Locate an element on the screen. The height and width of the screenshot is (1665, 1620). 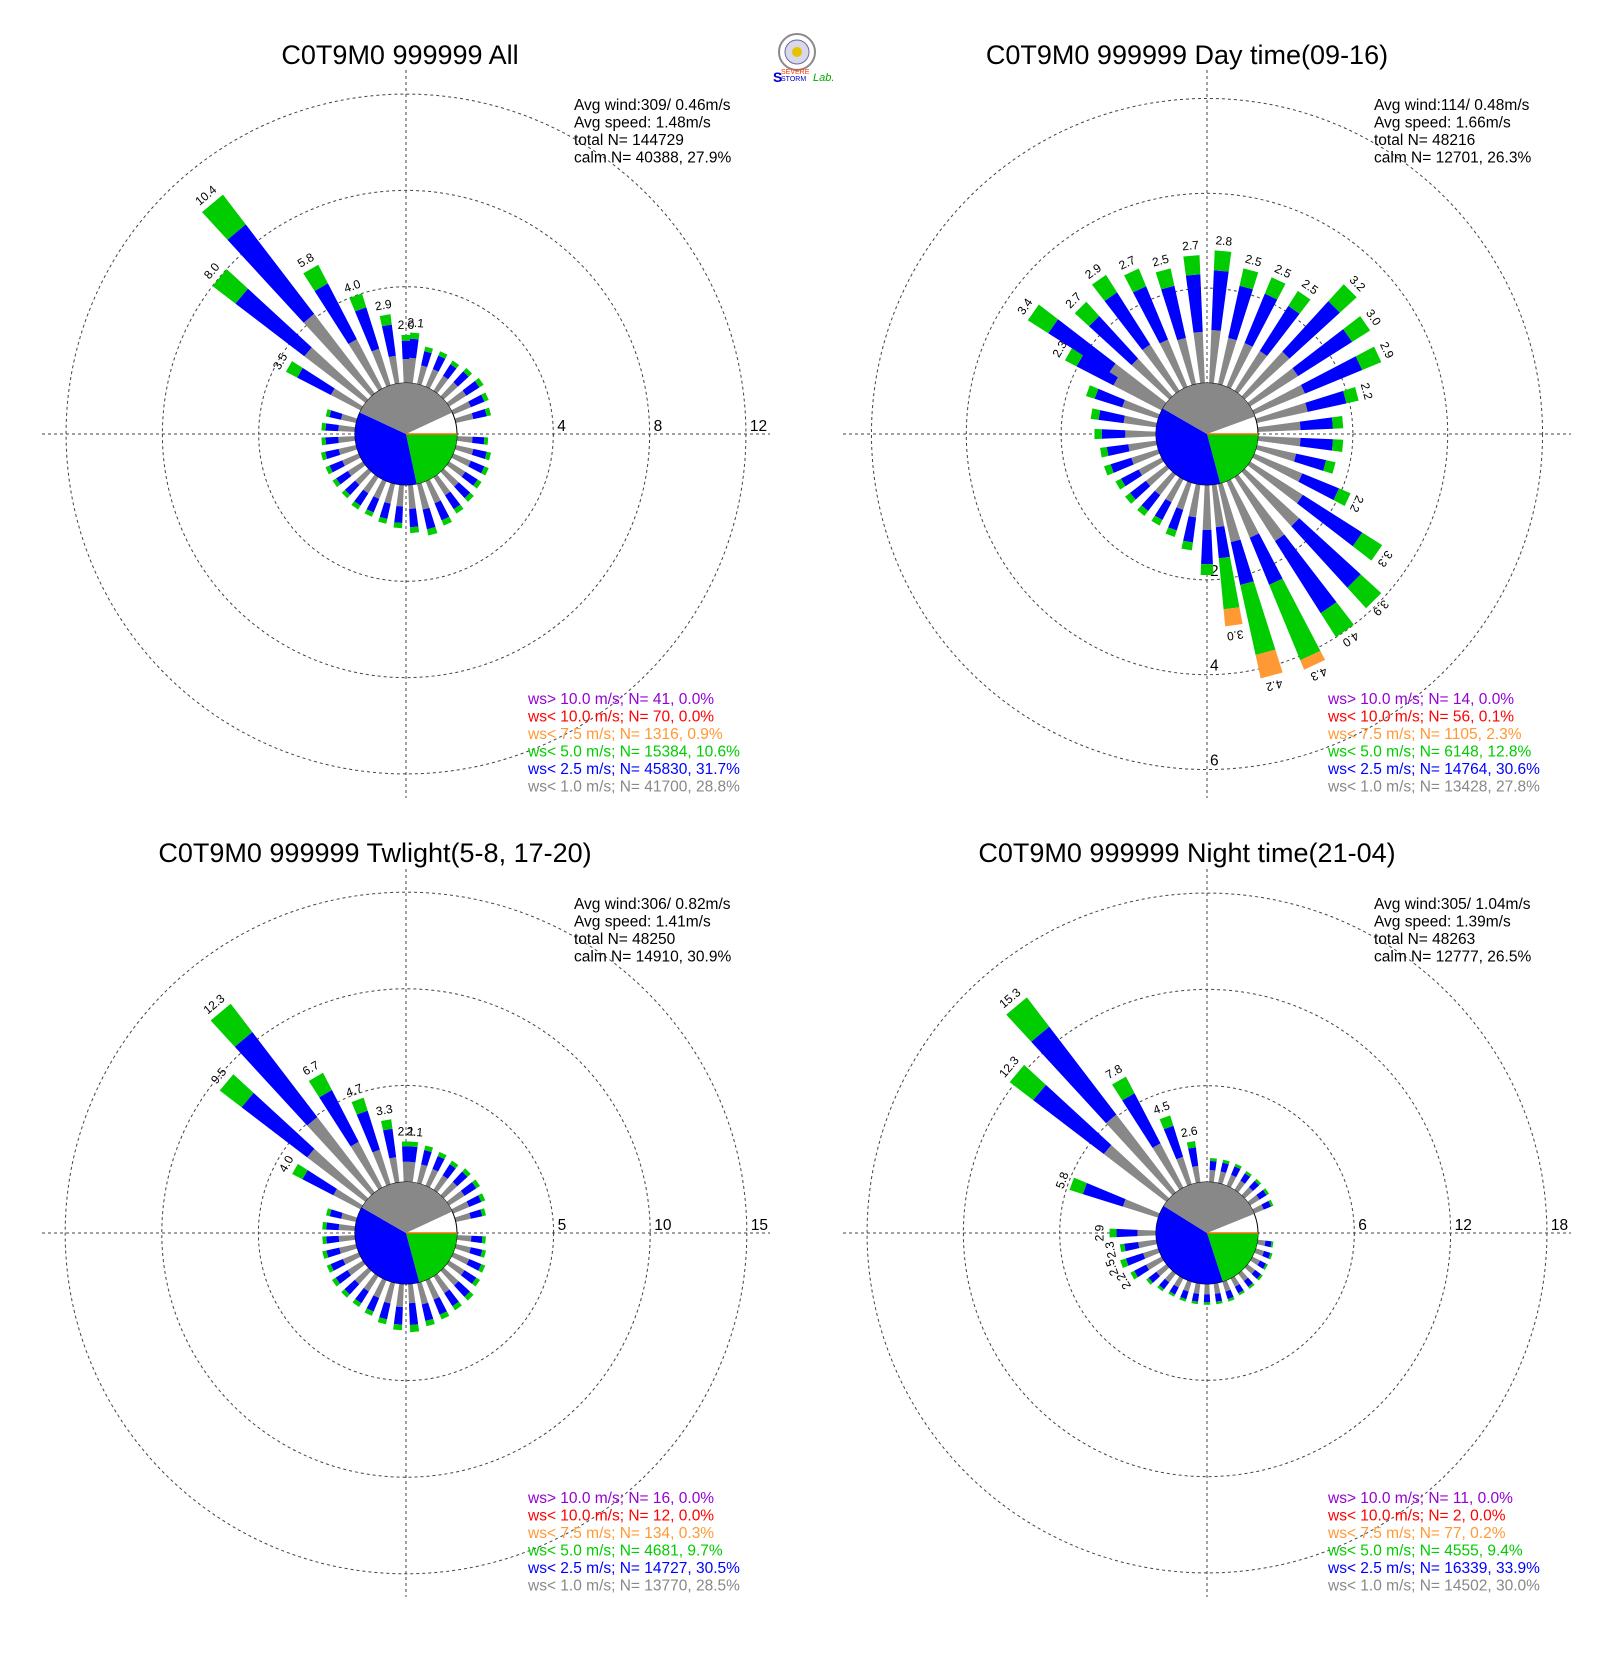
bar-value-label: 2.5 is located at coordinates (1111, 1267).